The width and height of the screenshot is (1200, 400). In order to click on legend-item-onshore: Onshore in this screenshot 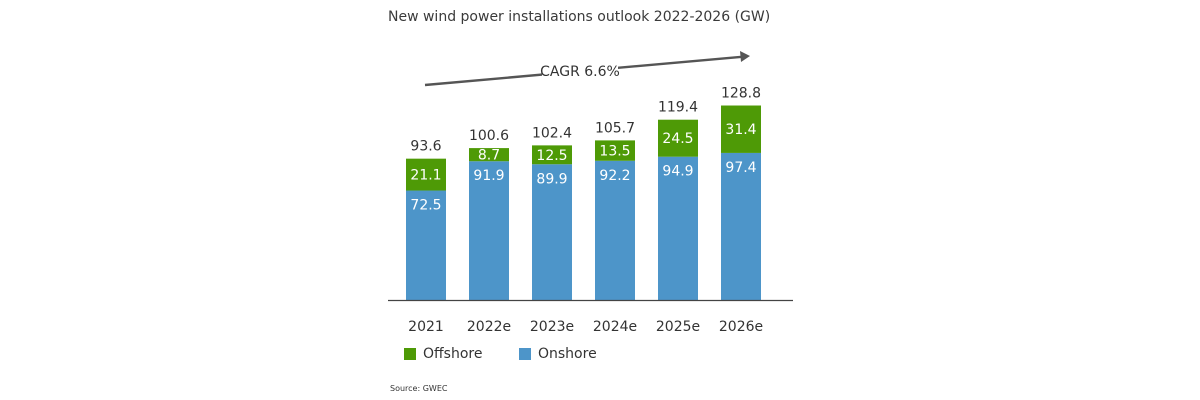, I will do `click(558, 354)`.